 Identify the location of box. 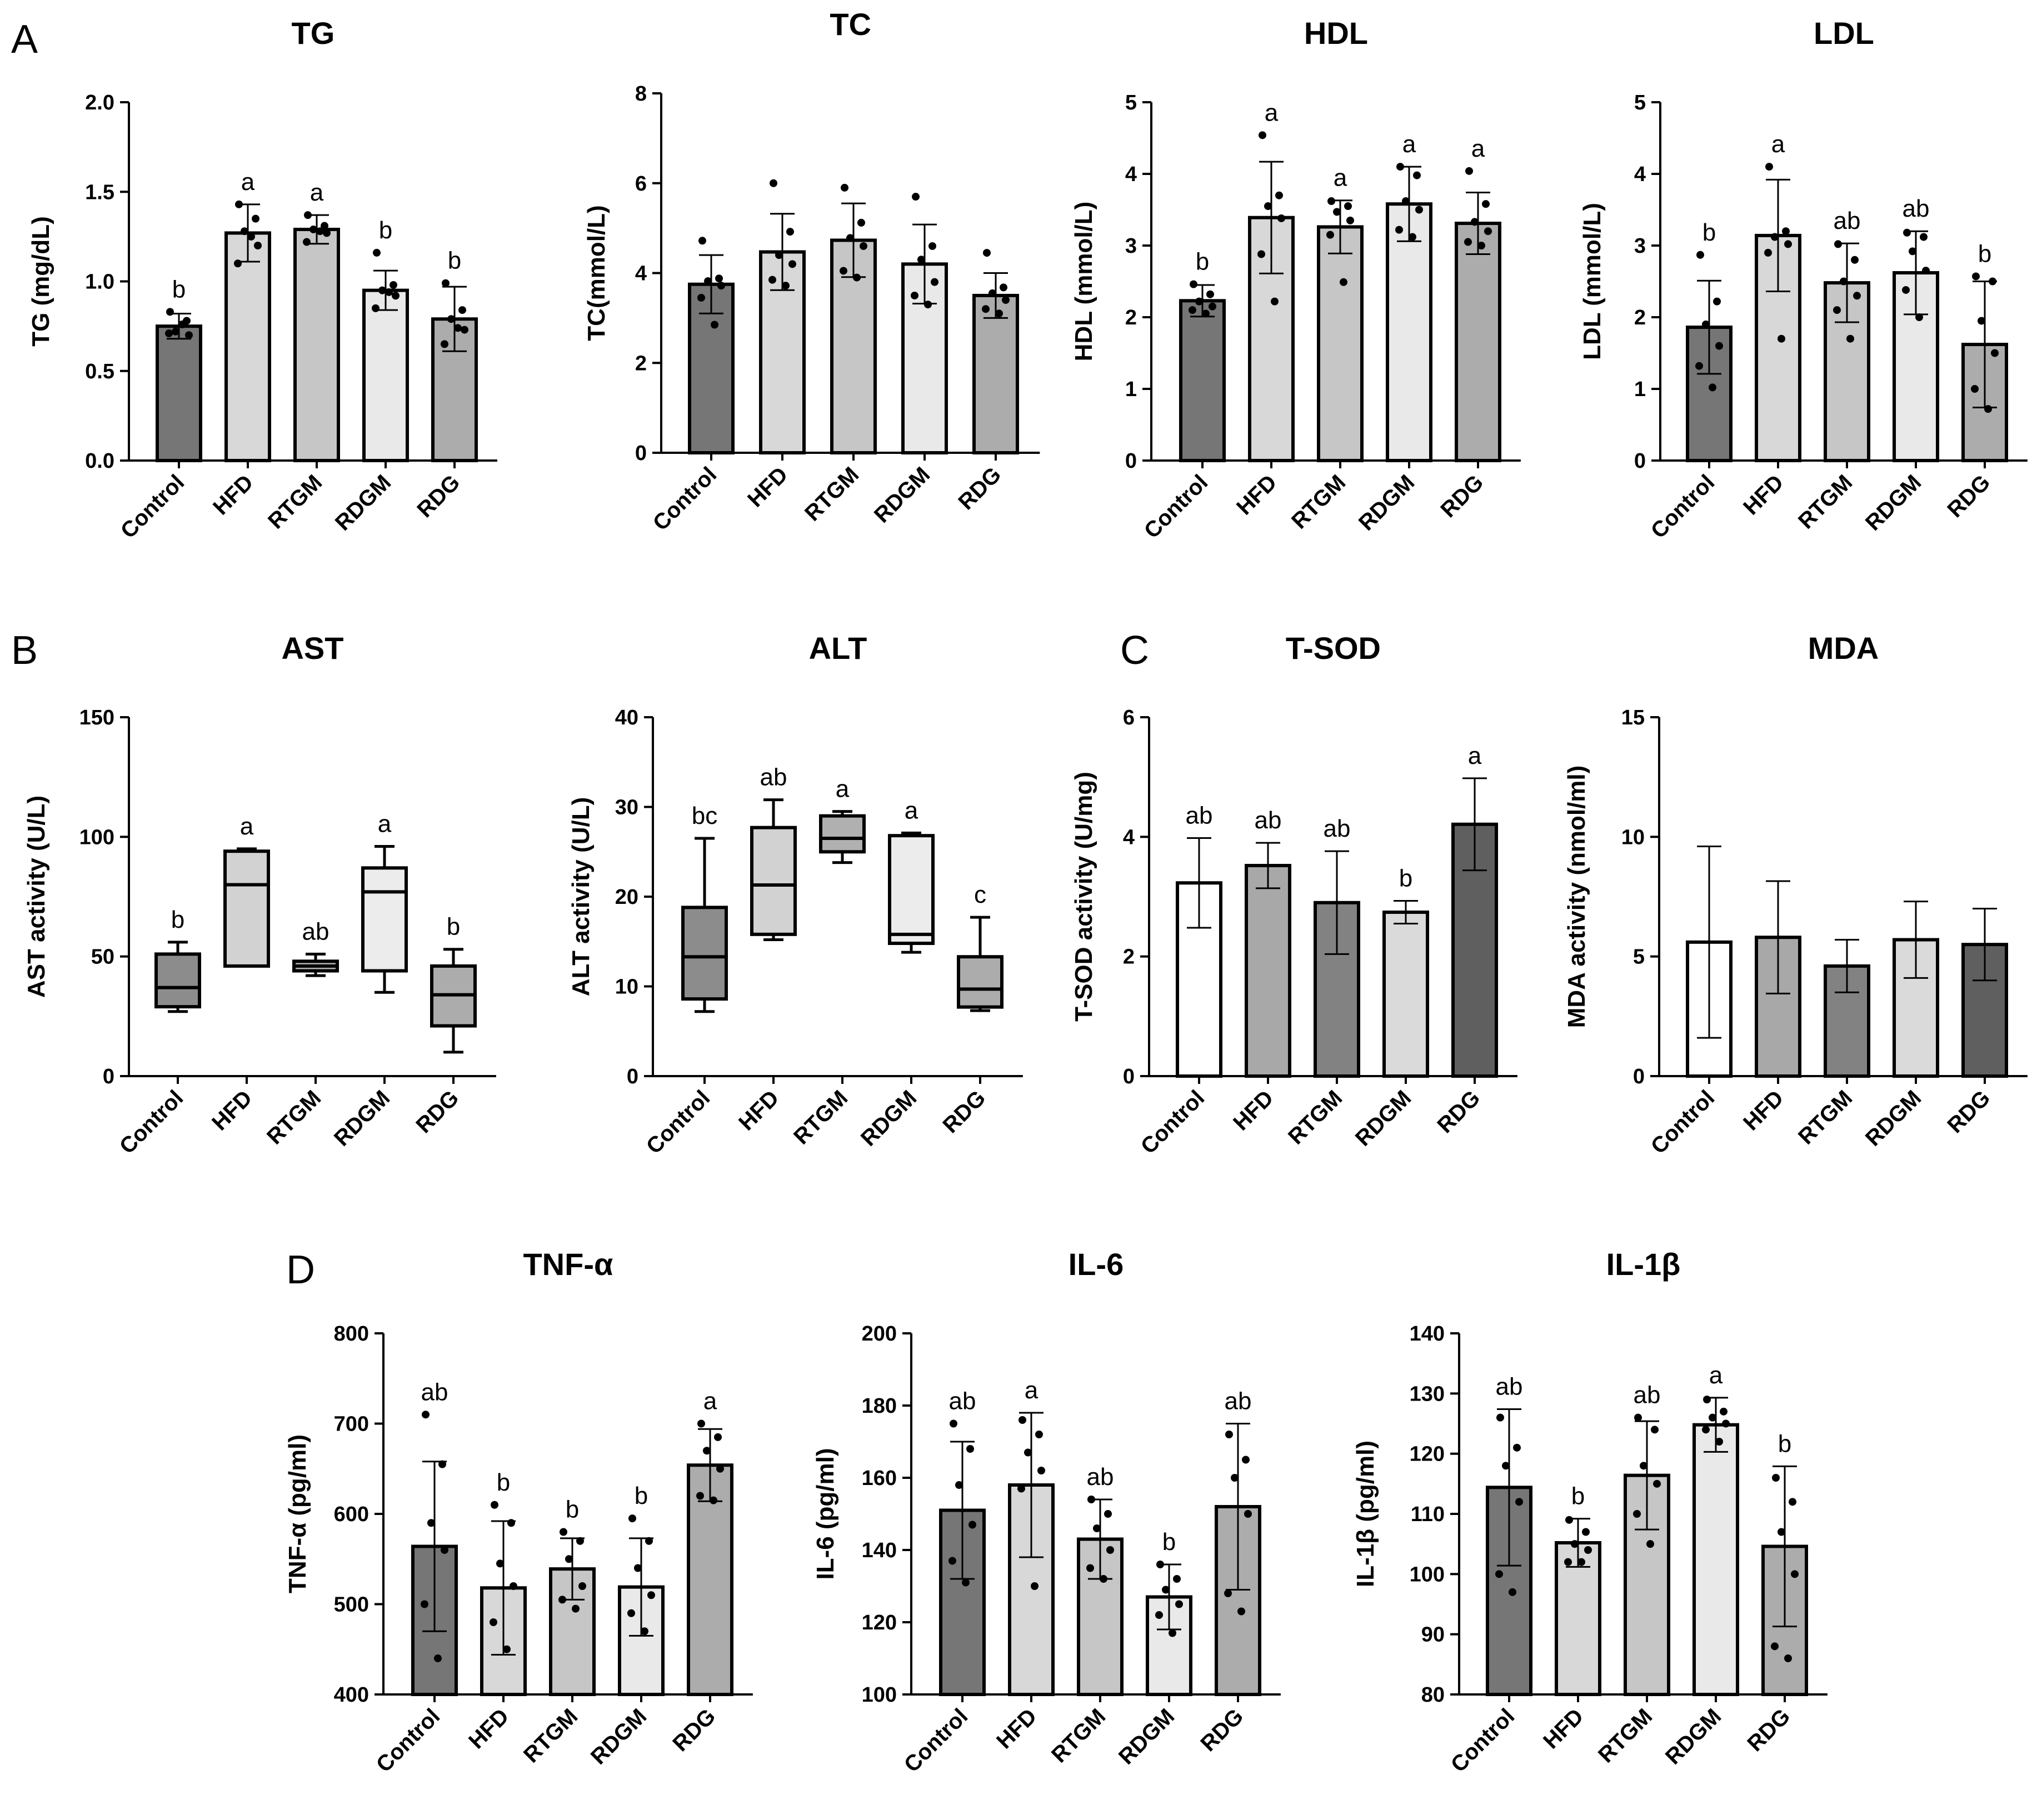
(385, 920).